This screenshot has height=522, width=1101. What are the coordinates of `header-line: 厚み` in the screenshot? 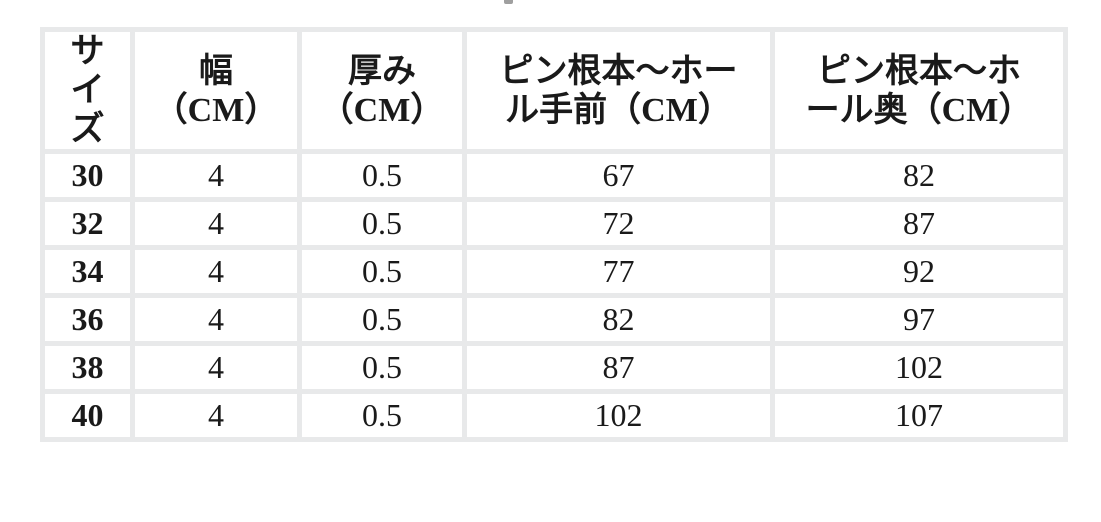 It's located at (382, 71).